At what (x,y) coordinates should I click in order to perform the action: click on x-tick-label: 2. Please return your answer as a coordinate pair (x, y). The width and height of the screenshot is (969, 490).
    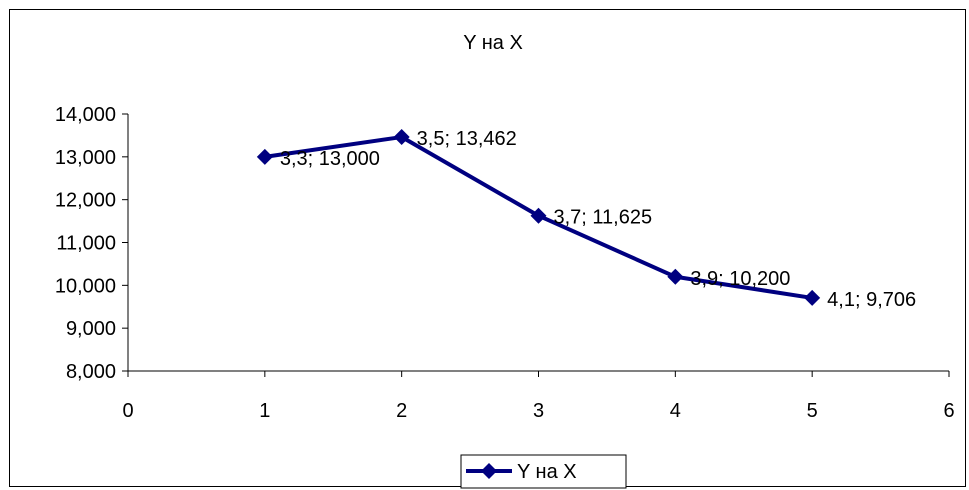
    Looking at the image, I should click on (401, 411).